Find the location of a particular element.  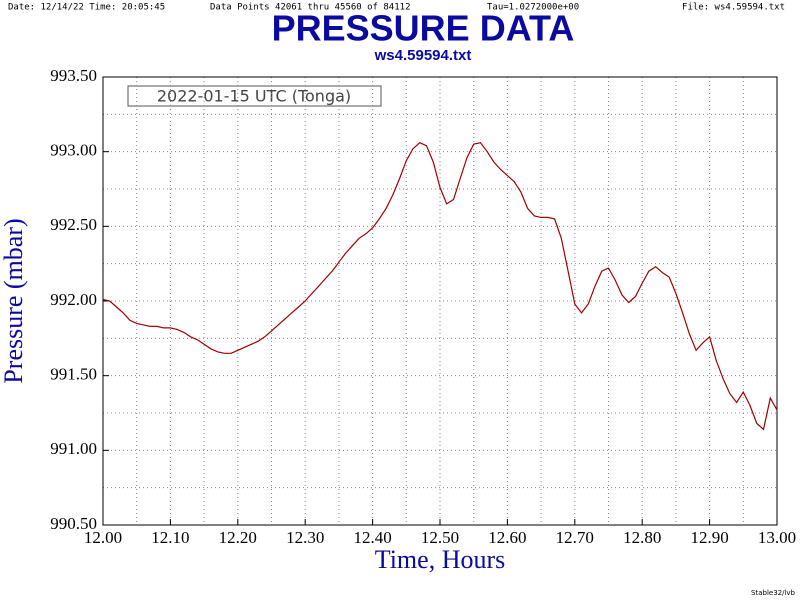

header-tau: Tau=1.0272000e+00 is located at coordinates (533, 8).